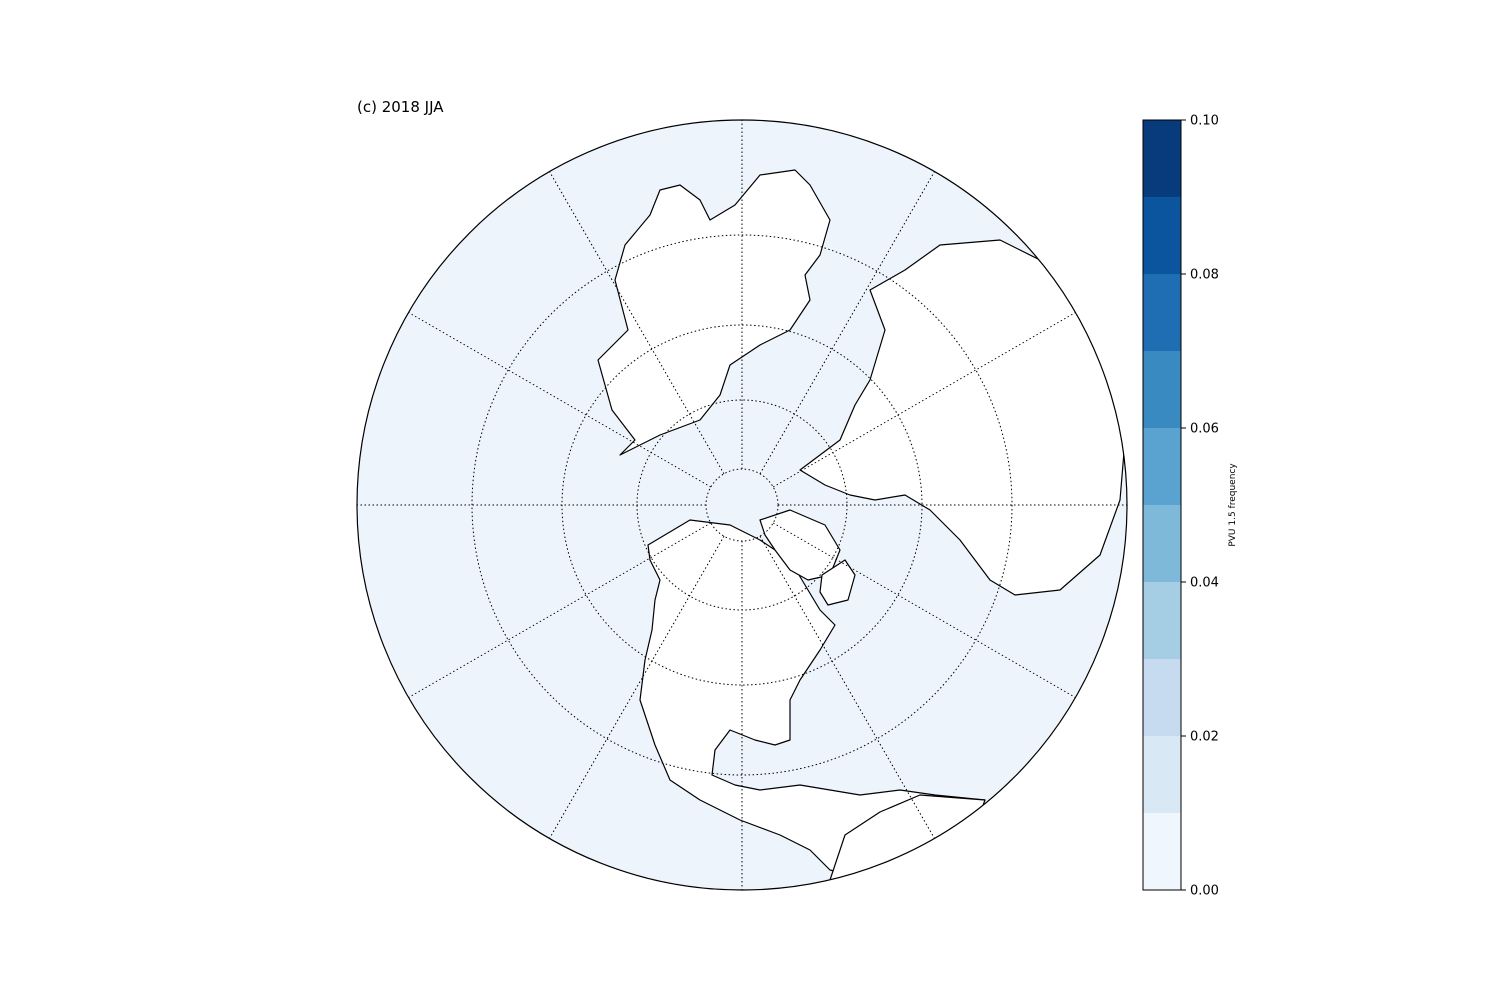 The width and height of the screenshot is (1500, 1000). I want to click on eurasia, so click(714, 312).